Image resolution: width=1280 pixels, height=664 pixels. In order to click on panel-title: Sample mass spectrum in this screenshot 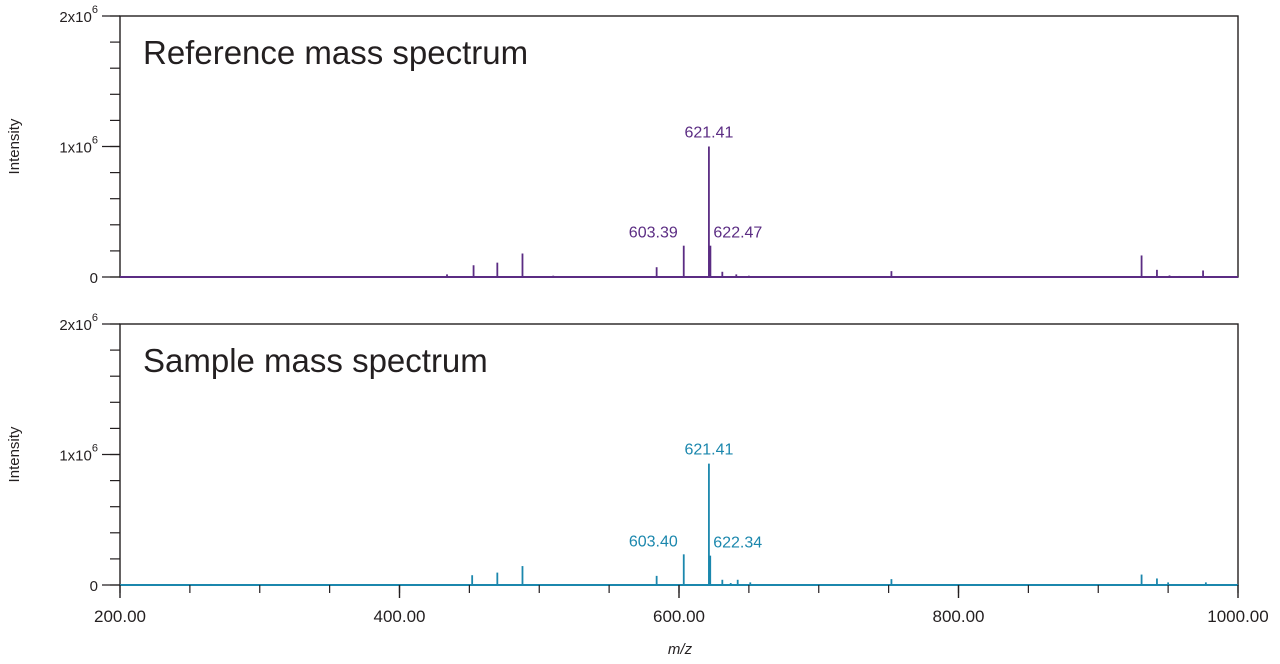, I will do `click(315, 360)`.